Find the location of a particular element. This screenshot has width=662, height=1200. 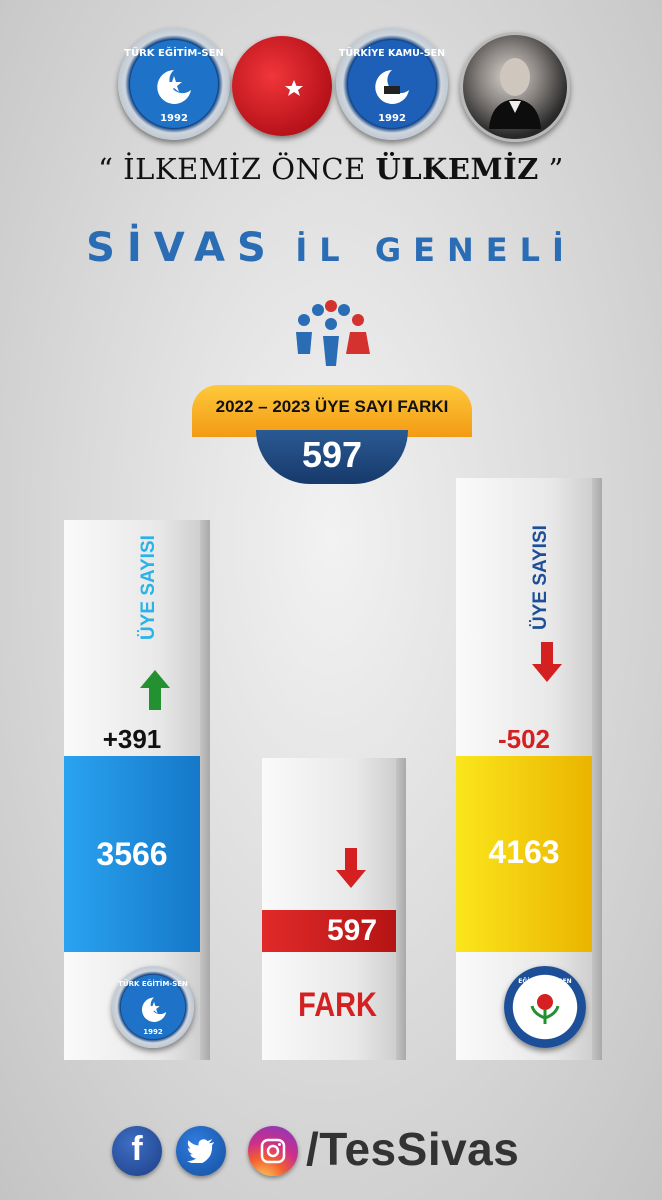

column-left-side-label: ÜYE SAYISI is located at coordinates (148, 587).